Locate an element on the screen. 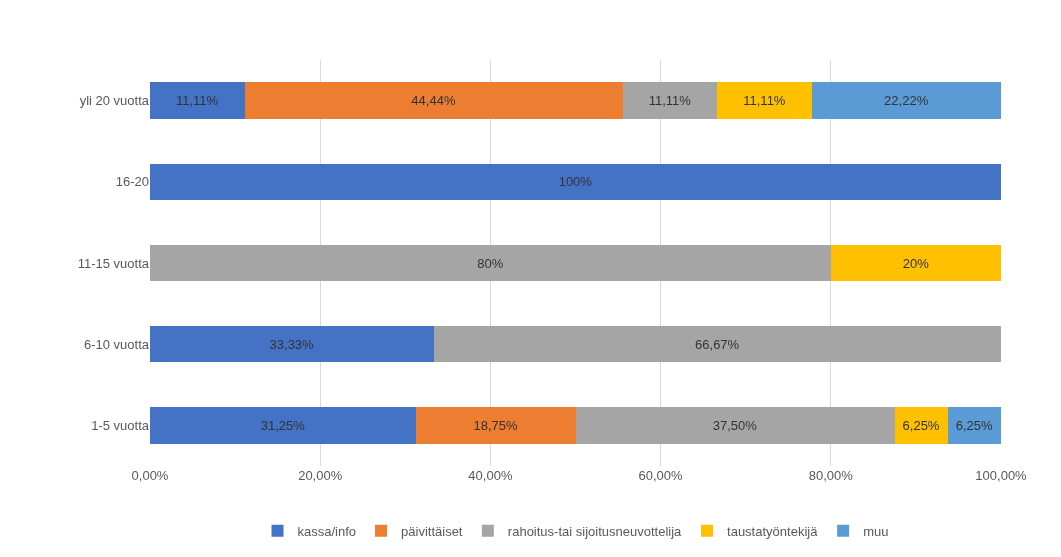 Image resolution: width=1061 pixels, height=557 pixels. y-tick-label: 1-5 vuotta is located at coordinates (120, 425).